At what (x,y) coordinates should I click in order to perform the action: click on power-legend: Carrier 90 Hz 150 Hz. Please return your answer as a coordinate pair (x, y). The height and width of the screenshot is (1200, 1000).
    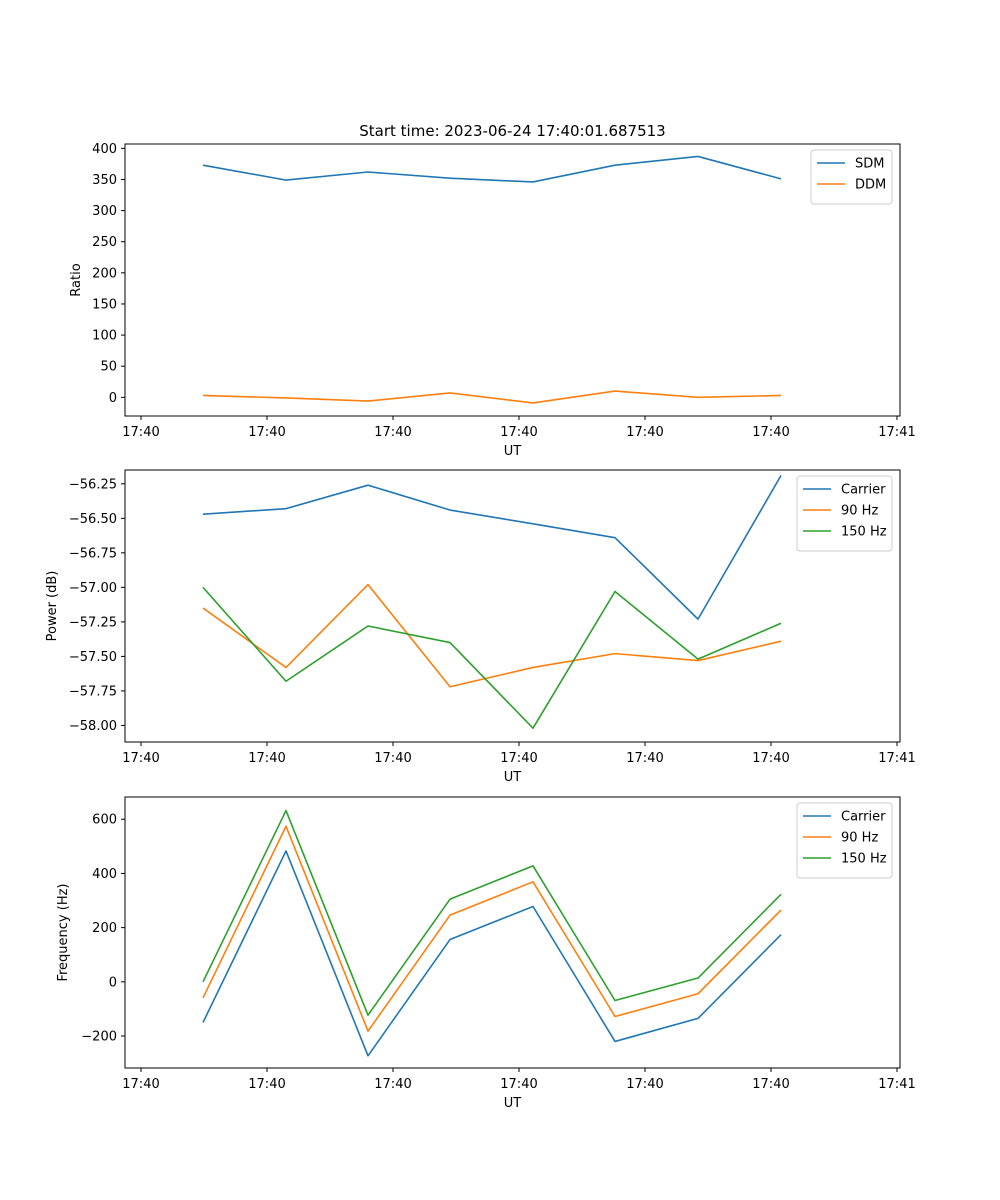
    Looking at the image, I should click on (844, 513).